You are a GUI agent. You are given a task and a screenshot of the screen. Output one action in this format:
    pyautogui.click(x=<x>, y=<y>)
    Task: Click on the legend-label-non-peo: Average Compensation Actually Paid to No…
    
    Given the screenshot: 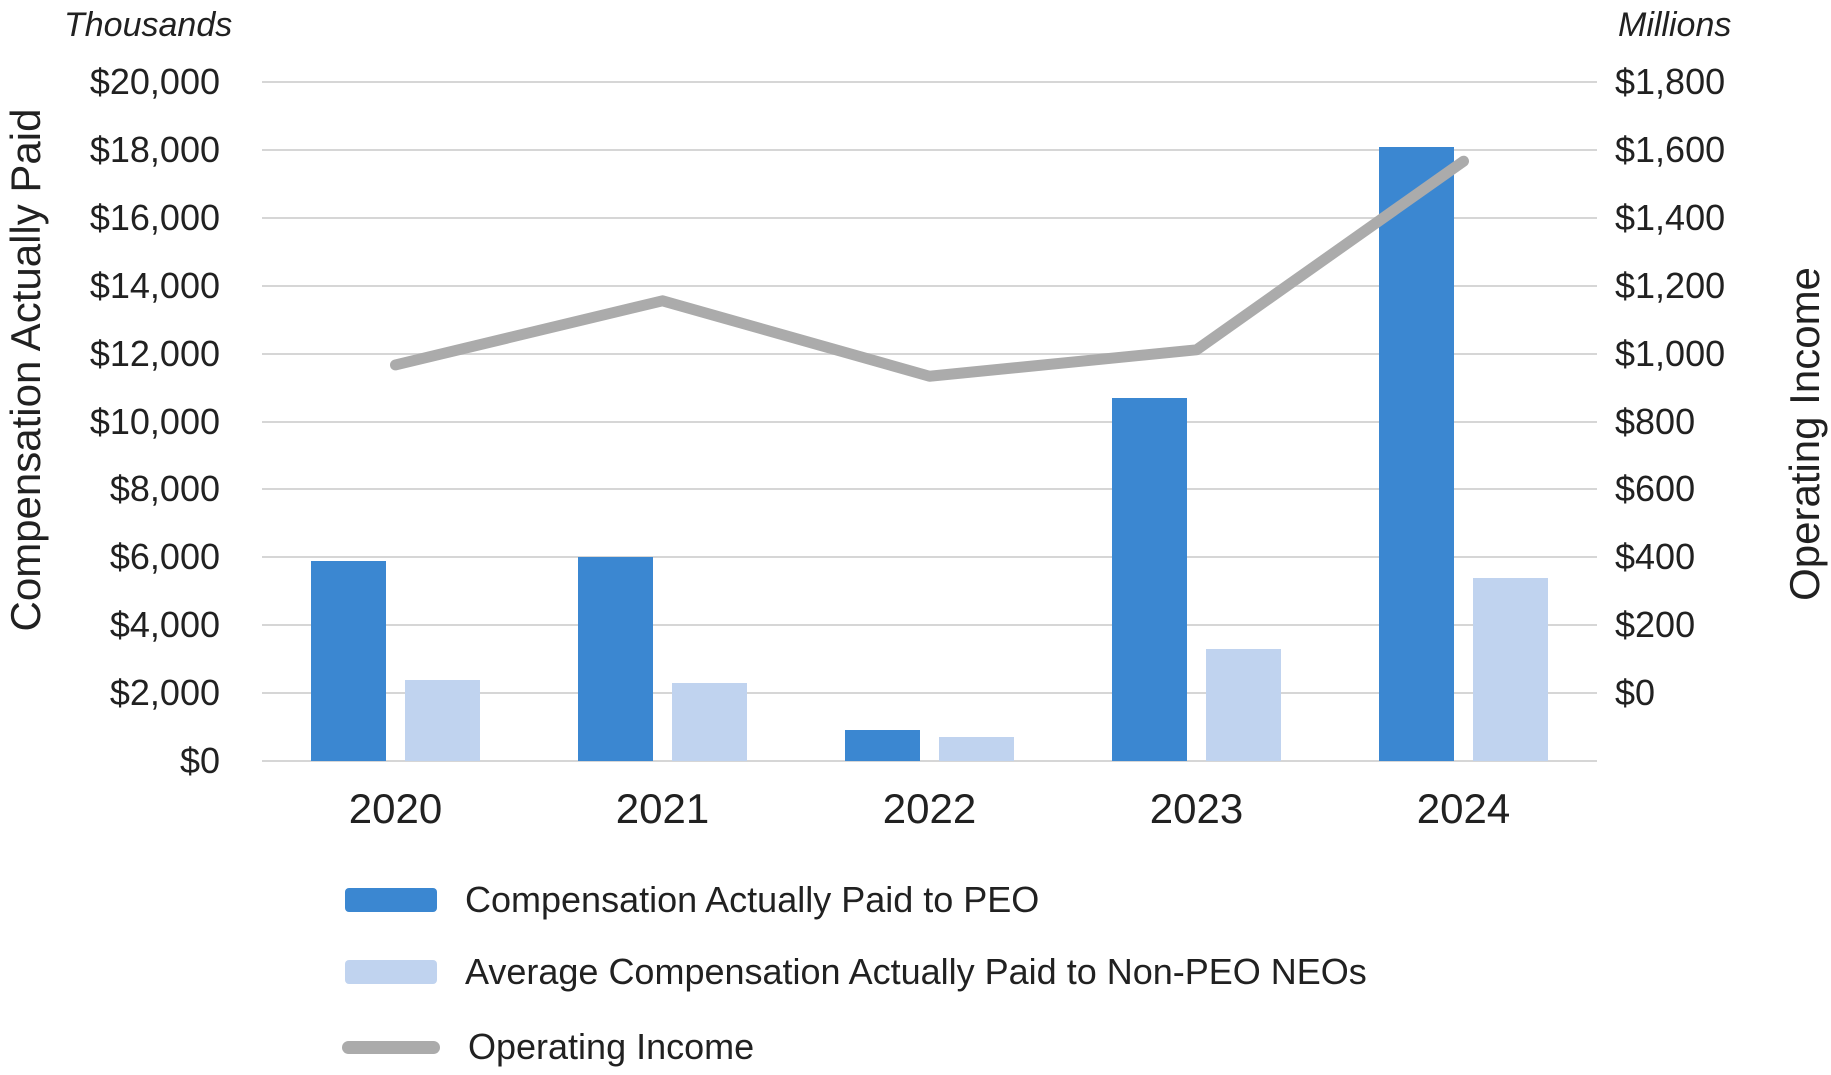 What is the action you would take?
    pyautogui.click(x=916, y=971)
    